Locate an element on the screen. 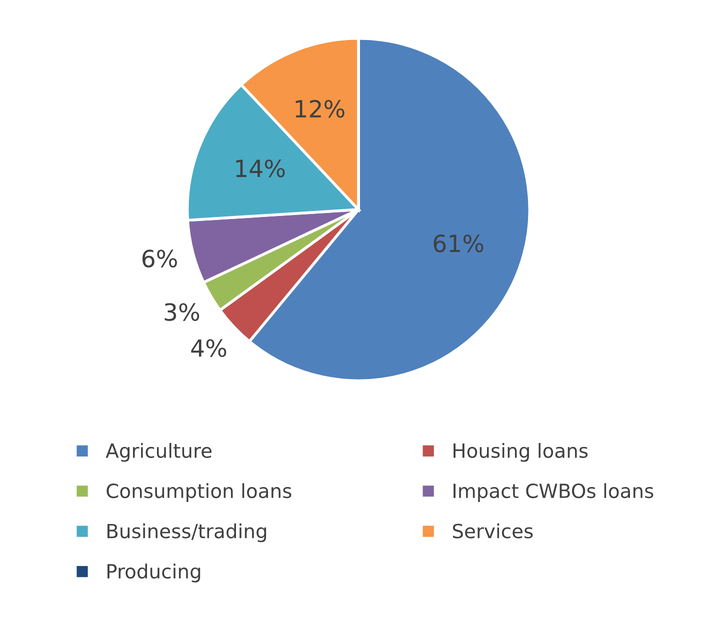 The height and width of the screenshot is (635, 717). legend-label: Agriculture is located at coordinates (159, 452).